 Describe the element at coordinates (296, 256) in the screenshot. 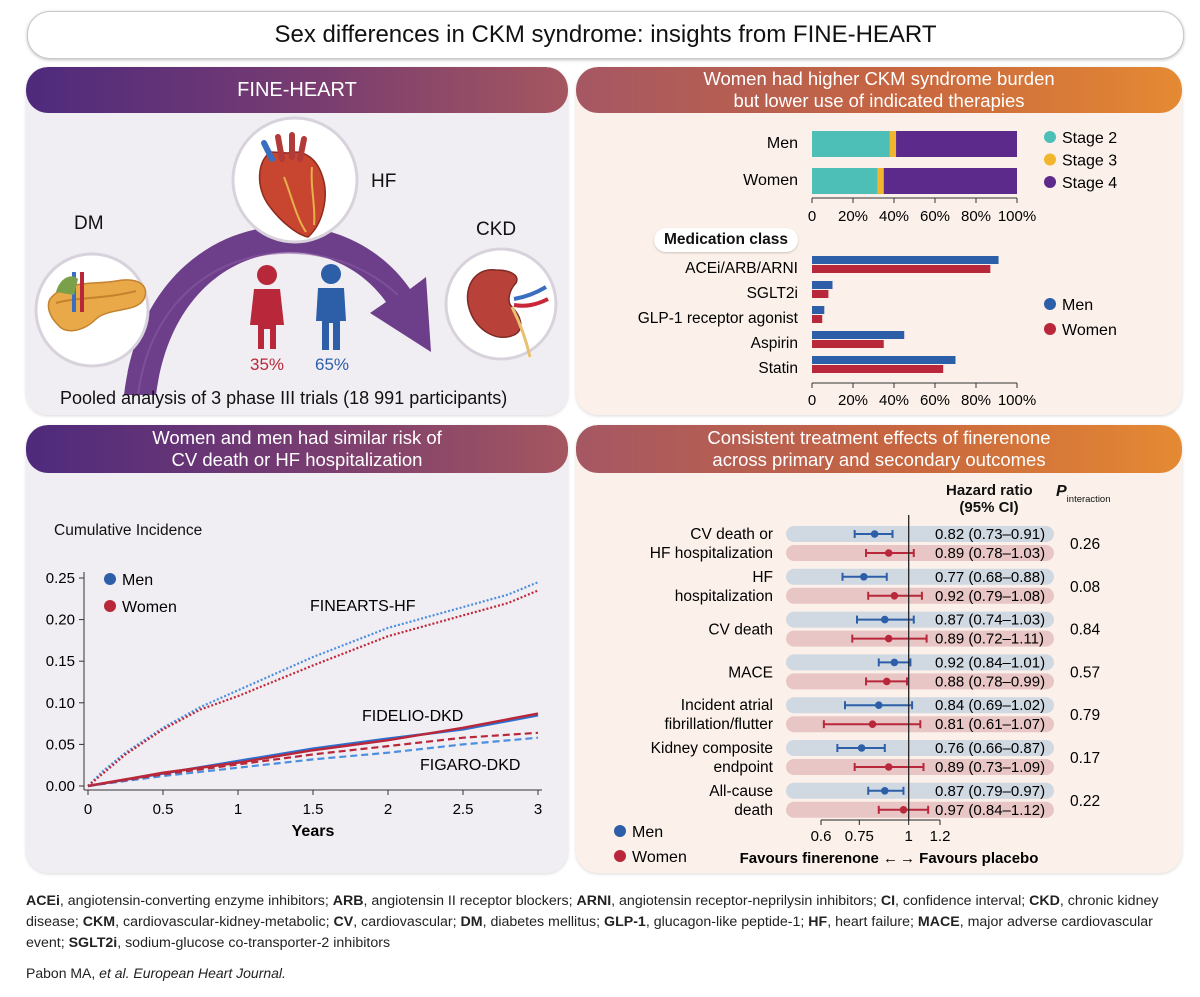

I see `fine-heart-diagram` at that location.